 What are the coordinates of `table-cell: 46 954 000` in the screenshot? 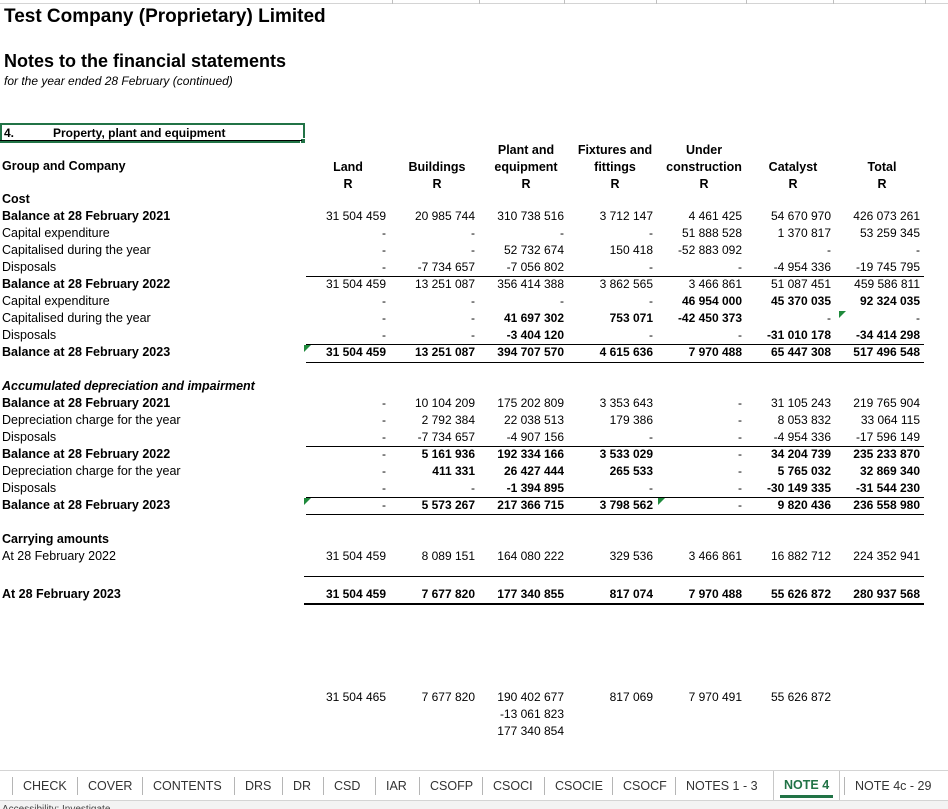 It's located at (711, 301).